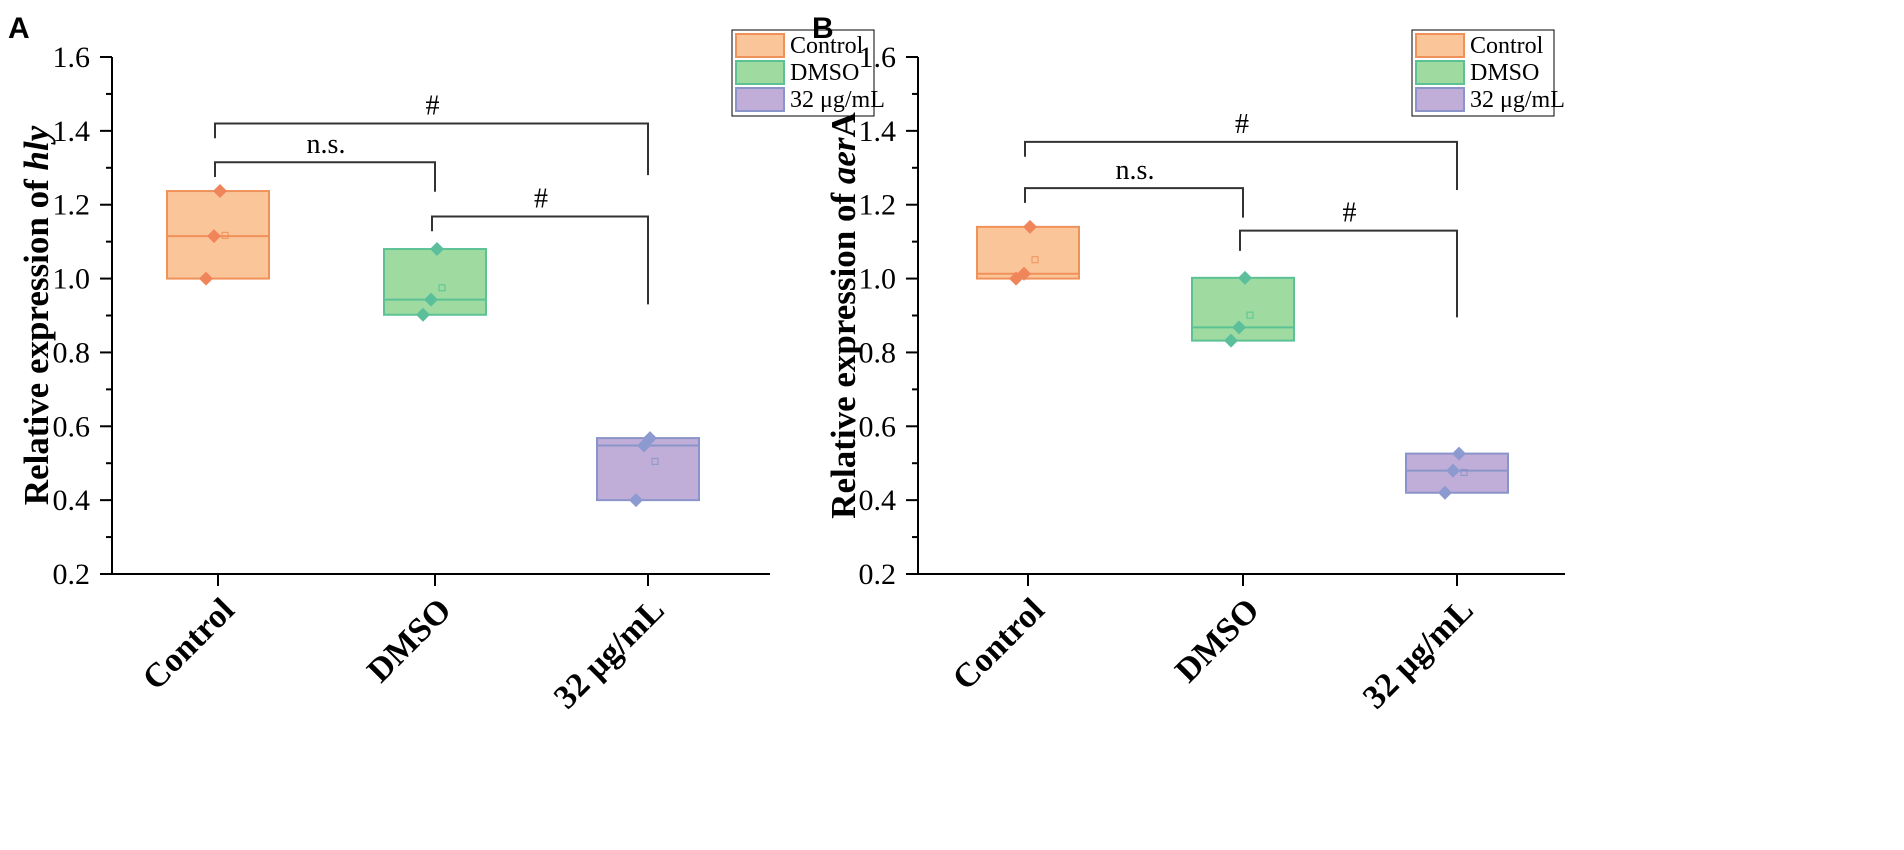 The height and width of the screenshot is (850, 1904). Describe the element at coordinates (19, 28) in the screenshot. I see `panel-letter: A` at that location.